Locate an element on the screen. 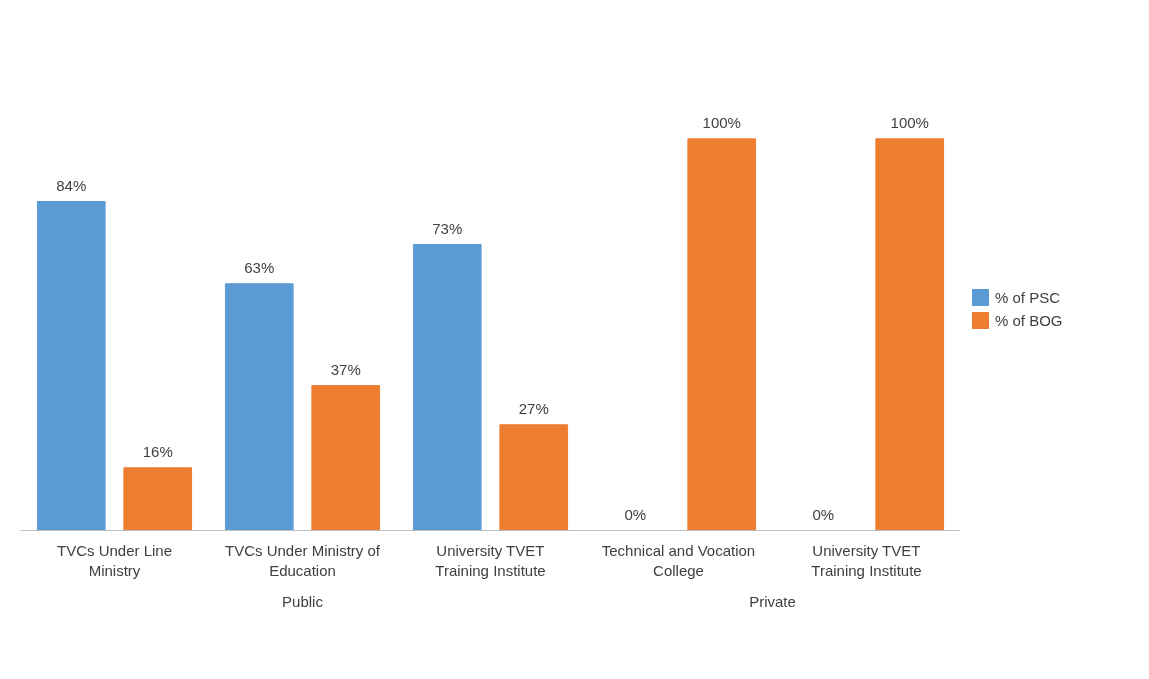  data-label: 16% is located at coordinates (157, 451).